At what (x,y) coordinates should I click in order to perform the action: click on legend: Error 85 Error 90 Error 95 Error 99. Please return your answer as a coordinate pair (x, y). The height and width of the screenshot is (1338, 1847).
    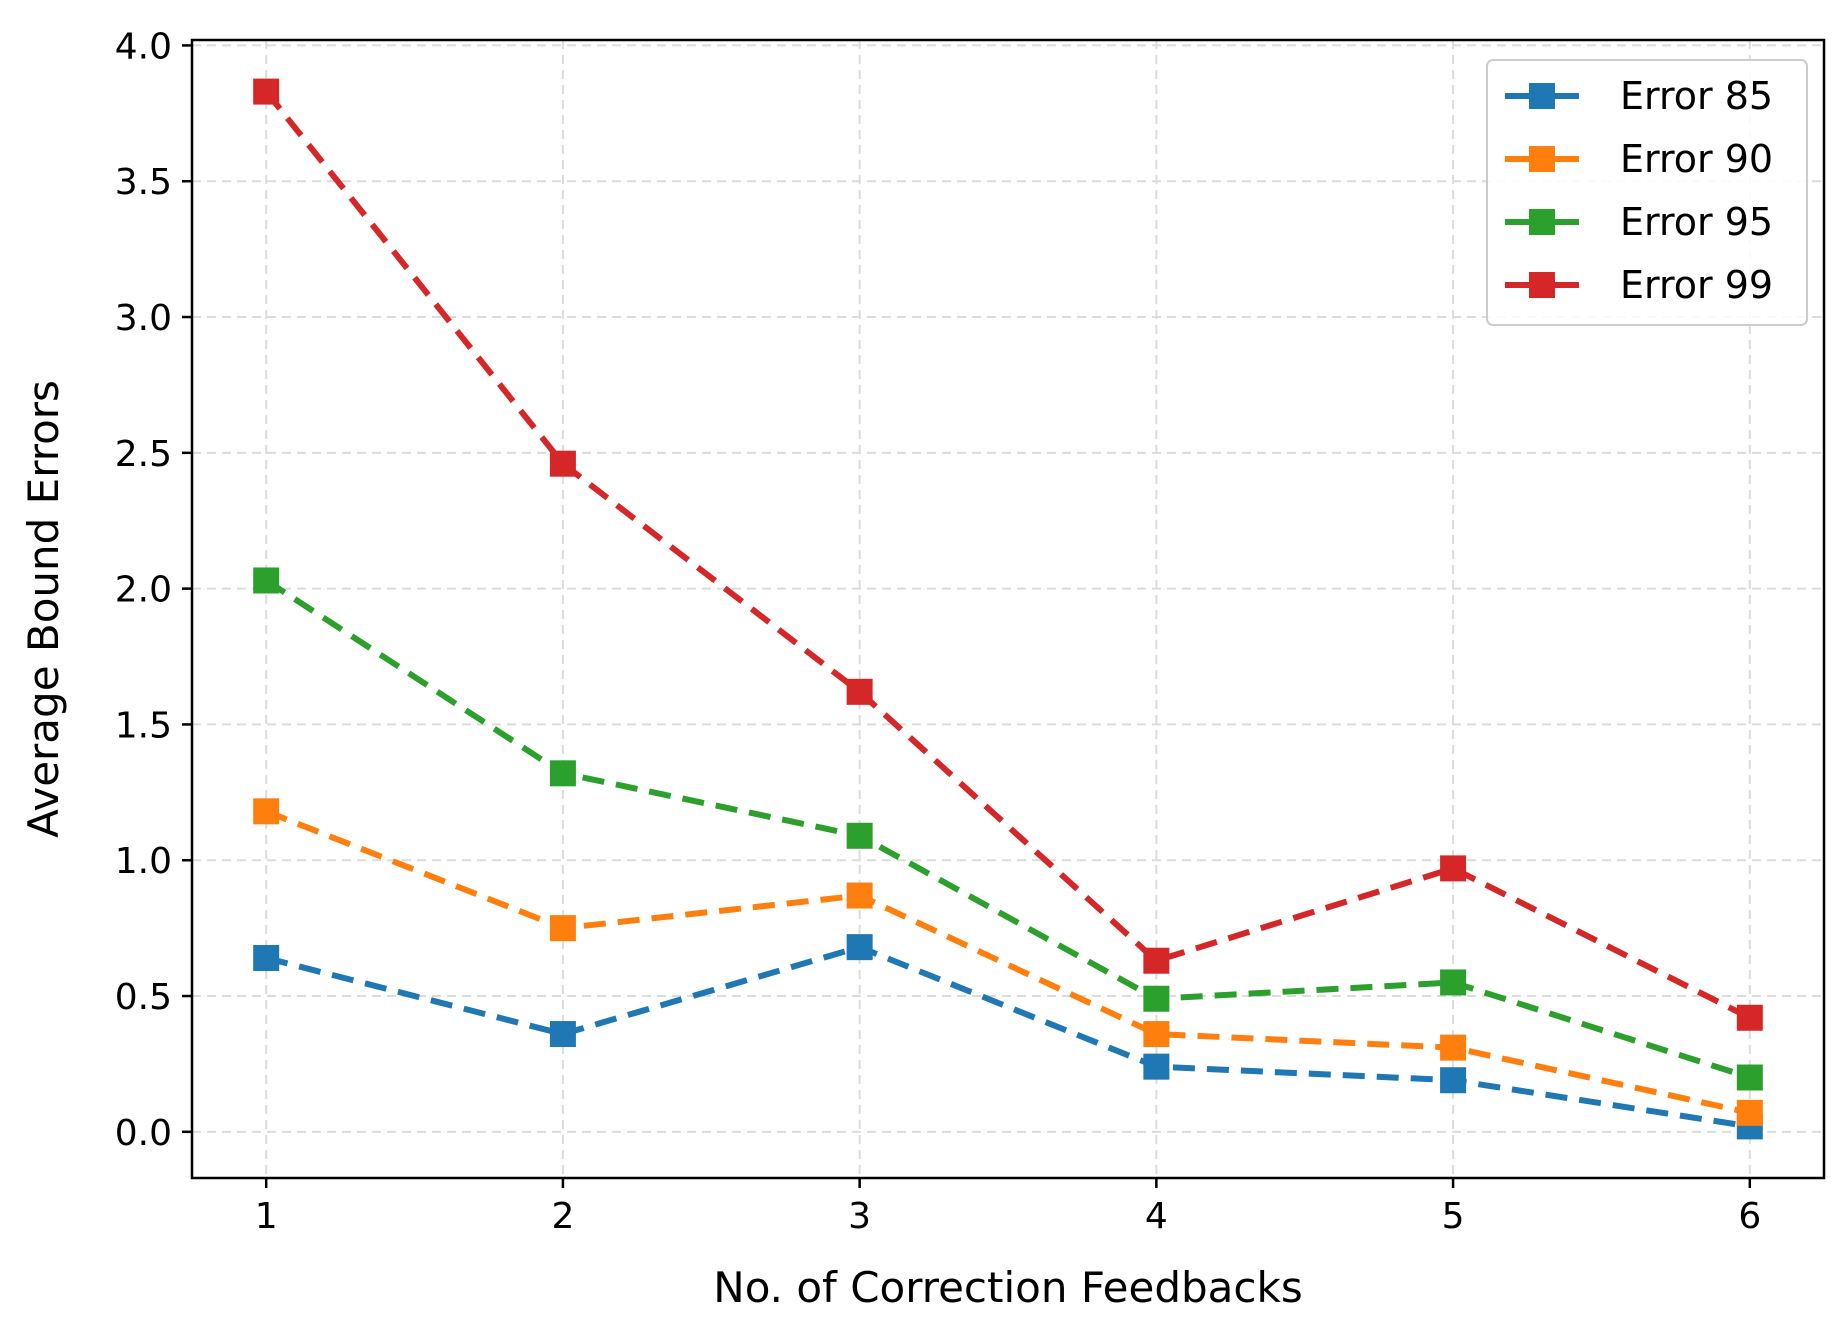
    Looking at the image, I should click on (1647, 192).